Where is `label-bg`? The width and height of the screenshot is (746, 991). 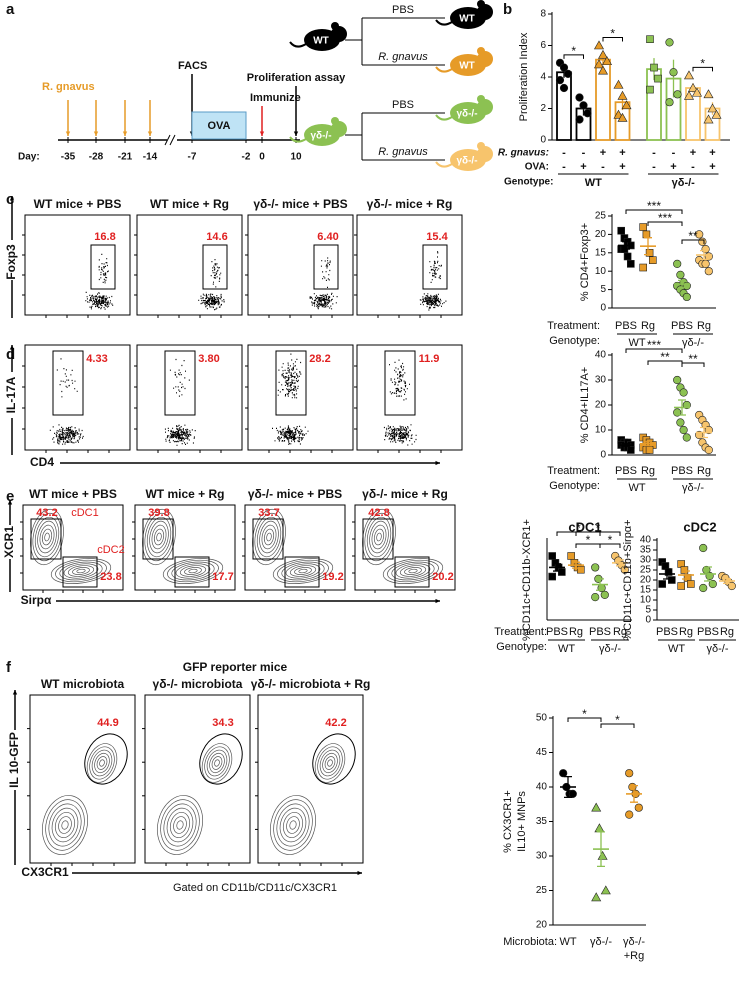
label-bg is located at coordinates (12, 260).